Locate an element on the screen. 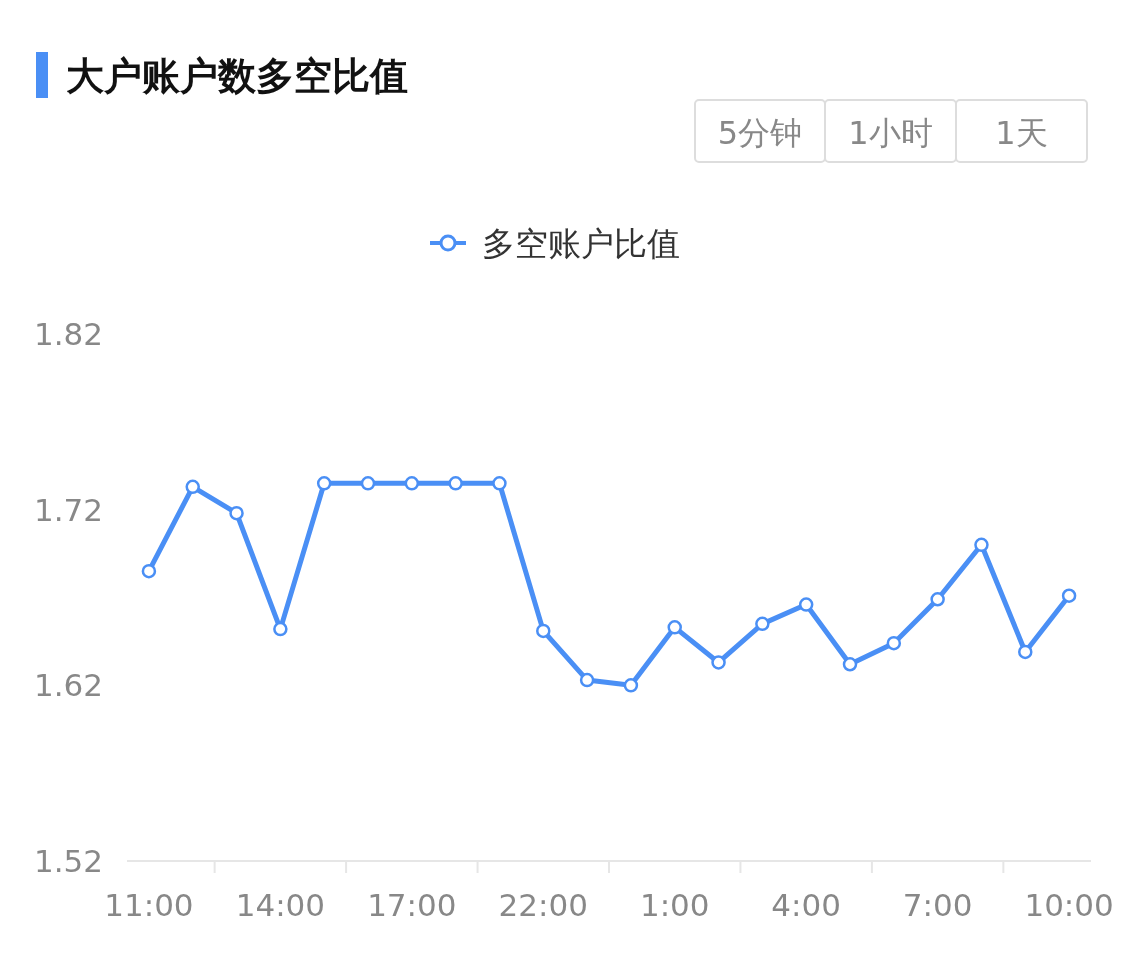 The height and width of the screenshot is (967, 1125). y-tick-label: 1.52 is located at coordinates (68, 861).